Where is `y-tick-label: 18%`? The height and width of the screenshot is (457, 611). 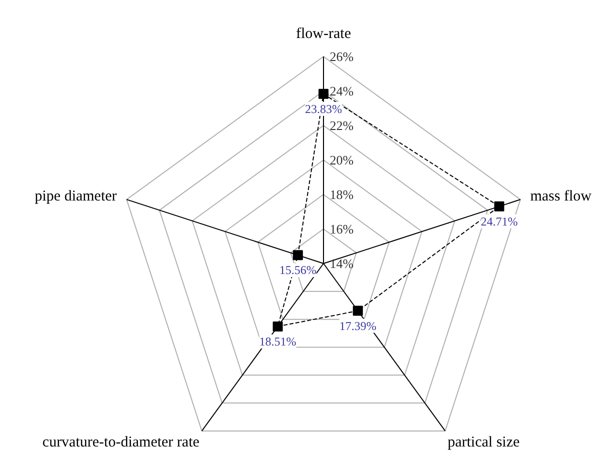
y-tick-label: 18% is located at coordinates (342, 194).